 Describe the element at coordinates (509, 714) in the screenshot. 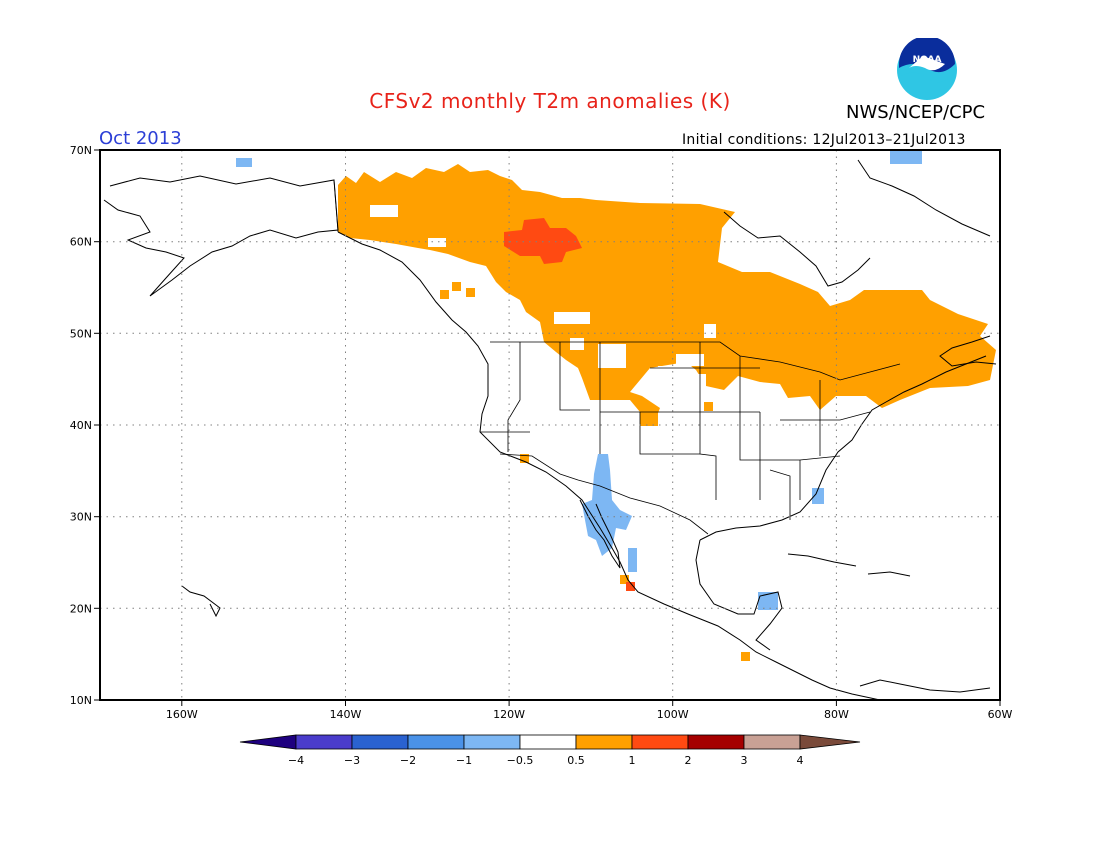

I see `lon-label: 120W` at that location.